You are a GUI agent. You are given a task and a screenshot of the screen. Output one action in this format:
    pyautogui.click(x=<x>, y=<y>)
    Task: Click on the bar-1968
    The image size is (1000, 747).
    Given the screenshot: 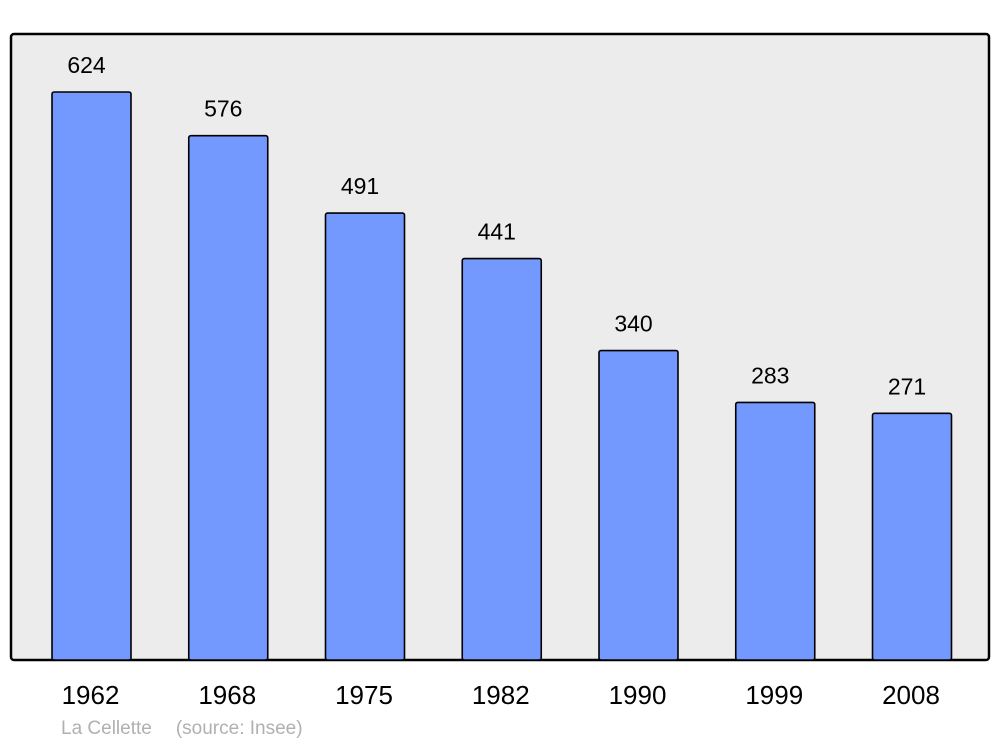 What is the action you would take?
    pyautogui.click(x=228, y=397)
    